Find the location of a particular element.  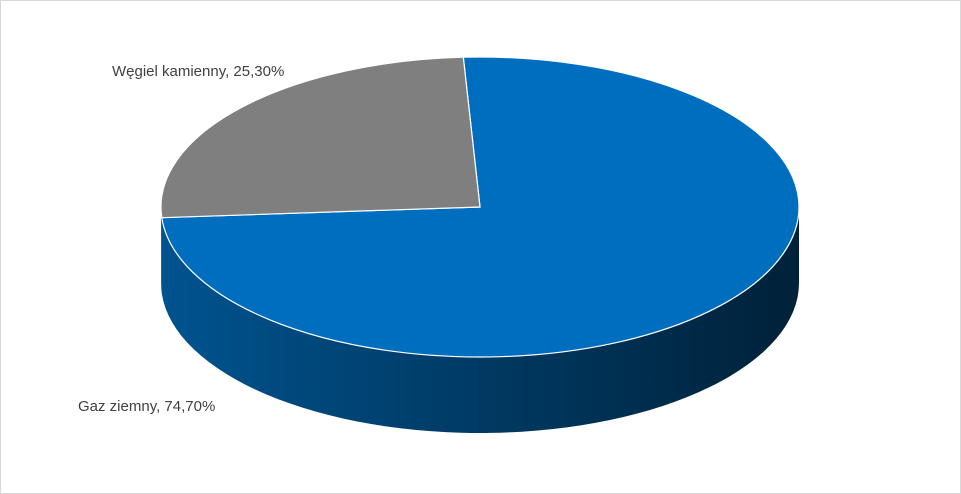

slice-side is located at coordinates (161, 250).